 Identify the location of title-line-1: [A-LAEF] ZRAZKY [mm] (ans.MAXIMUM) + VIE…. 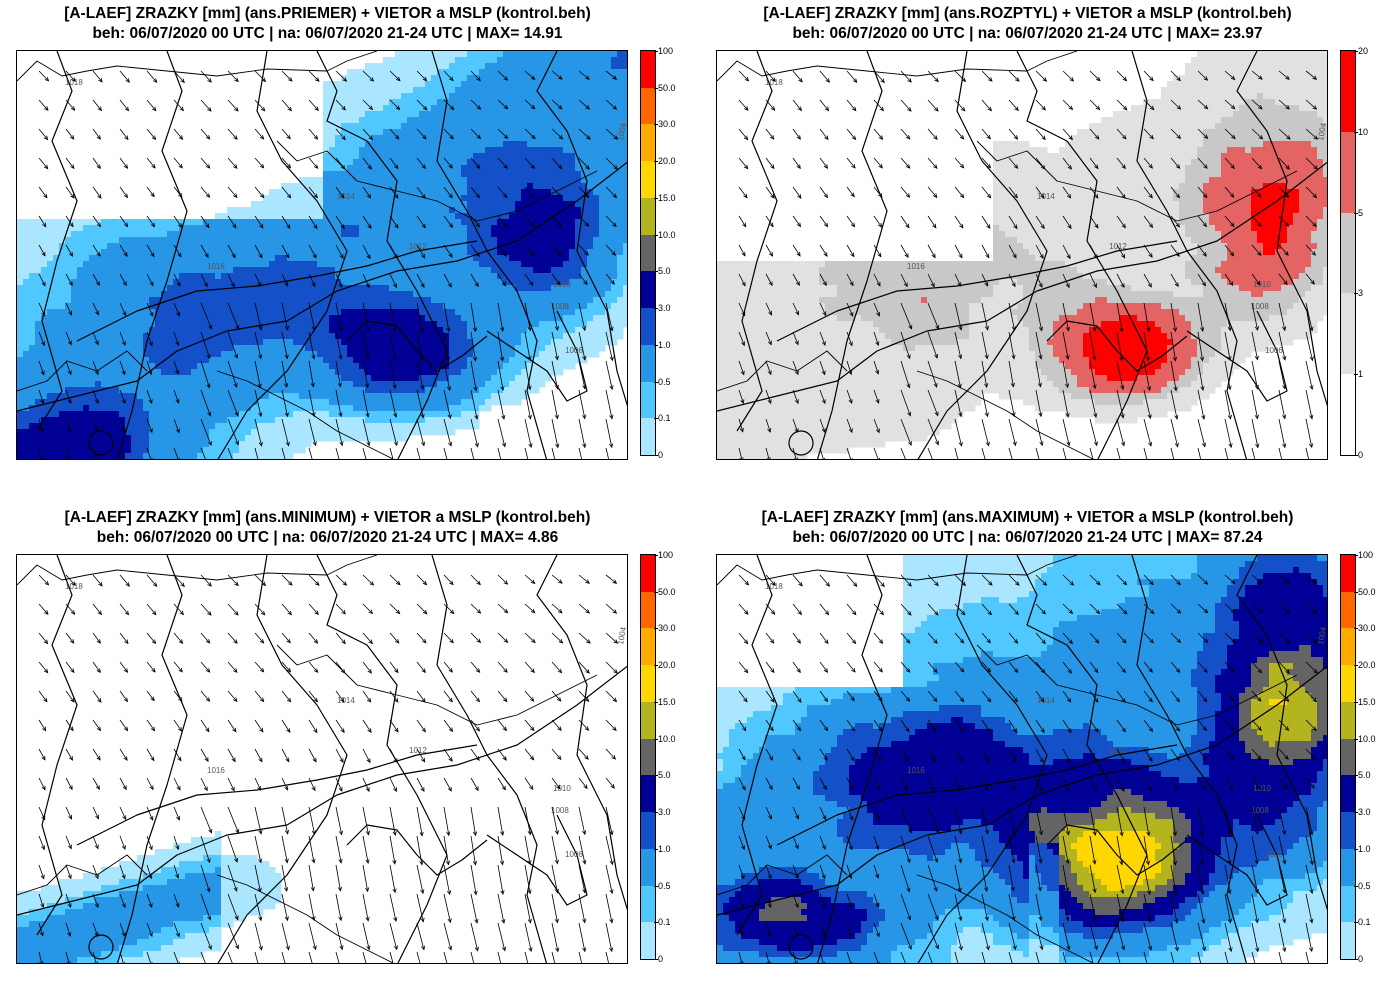
(1027, 517).